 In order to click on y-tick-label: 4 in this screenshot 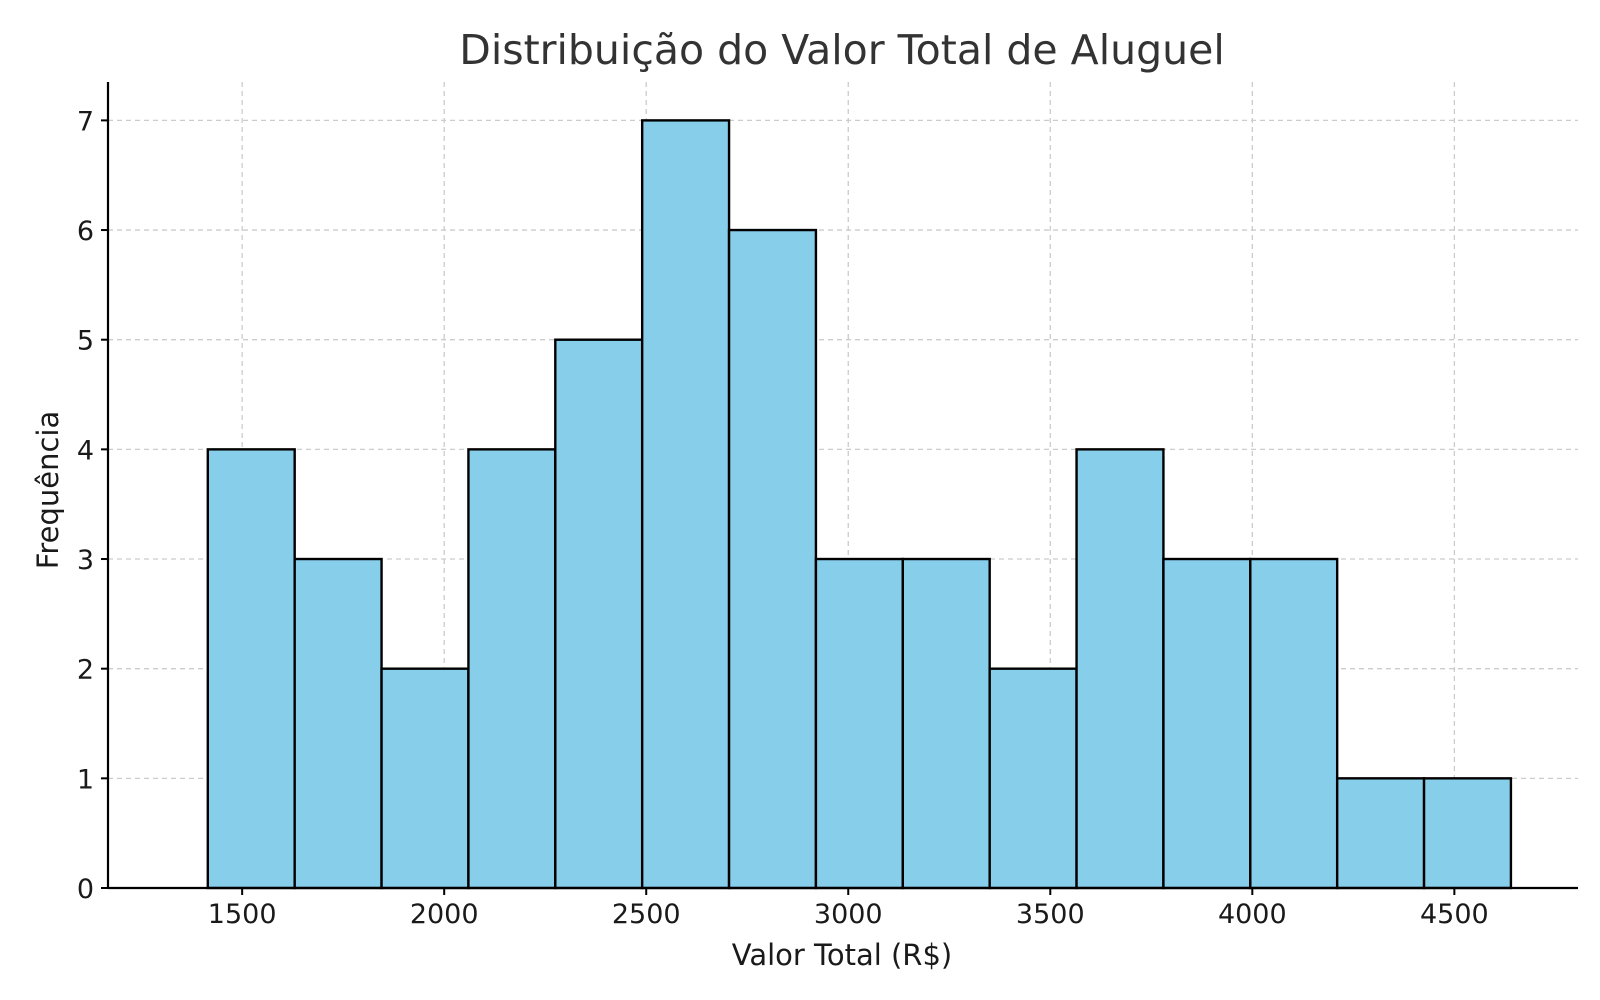, I will do `click(85, 450)`.